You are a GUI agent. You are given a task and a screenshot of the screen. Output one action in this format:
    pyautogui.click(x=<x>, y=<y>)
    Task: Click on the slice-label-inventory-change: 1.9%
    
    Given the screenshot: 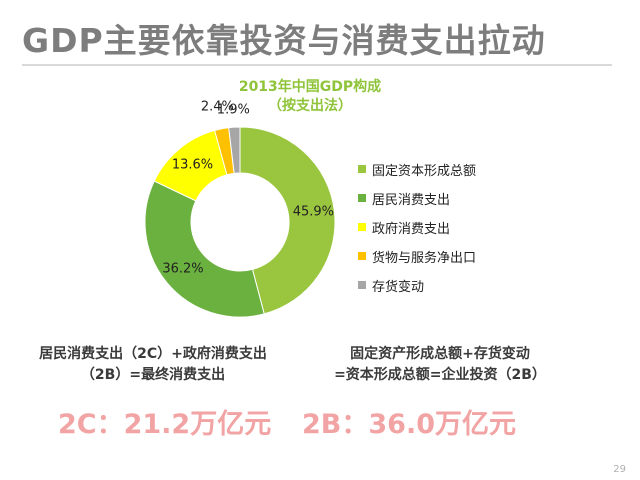 What is the action you would take?
    pyautogui.click(x=233, y=110)
    